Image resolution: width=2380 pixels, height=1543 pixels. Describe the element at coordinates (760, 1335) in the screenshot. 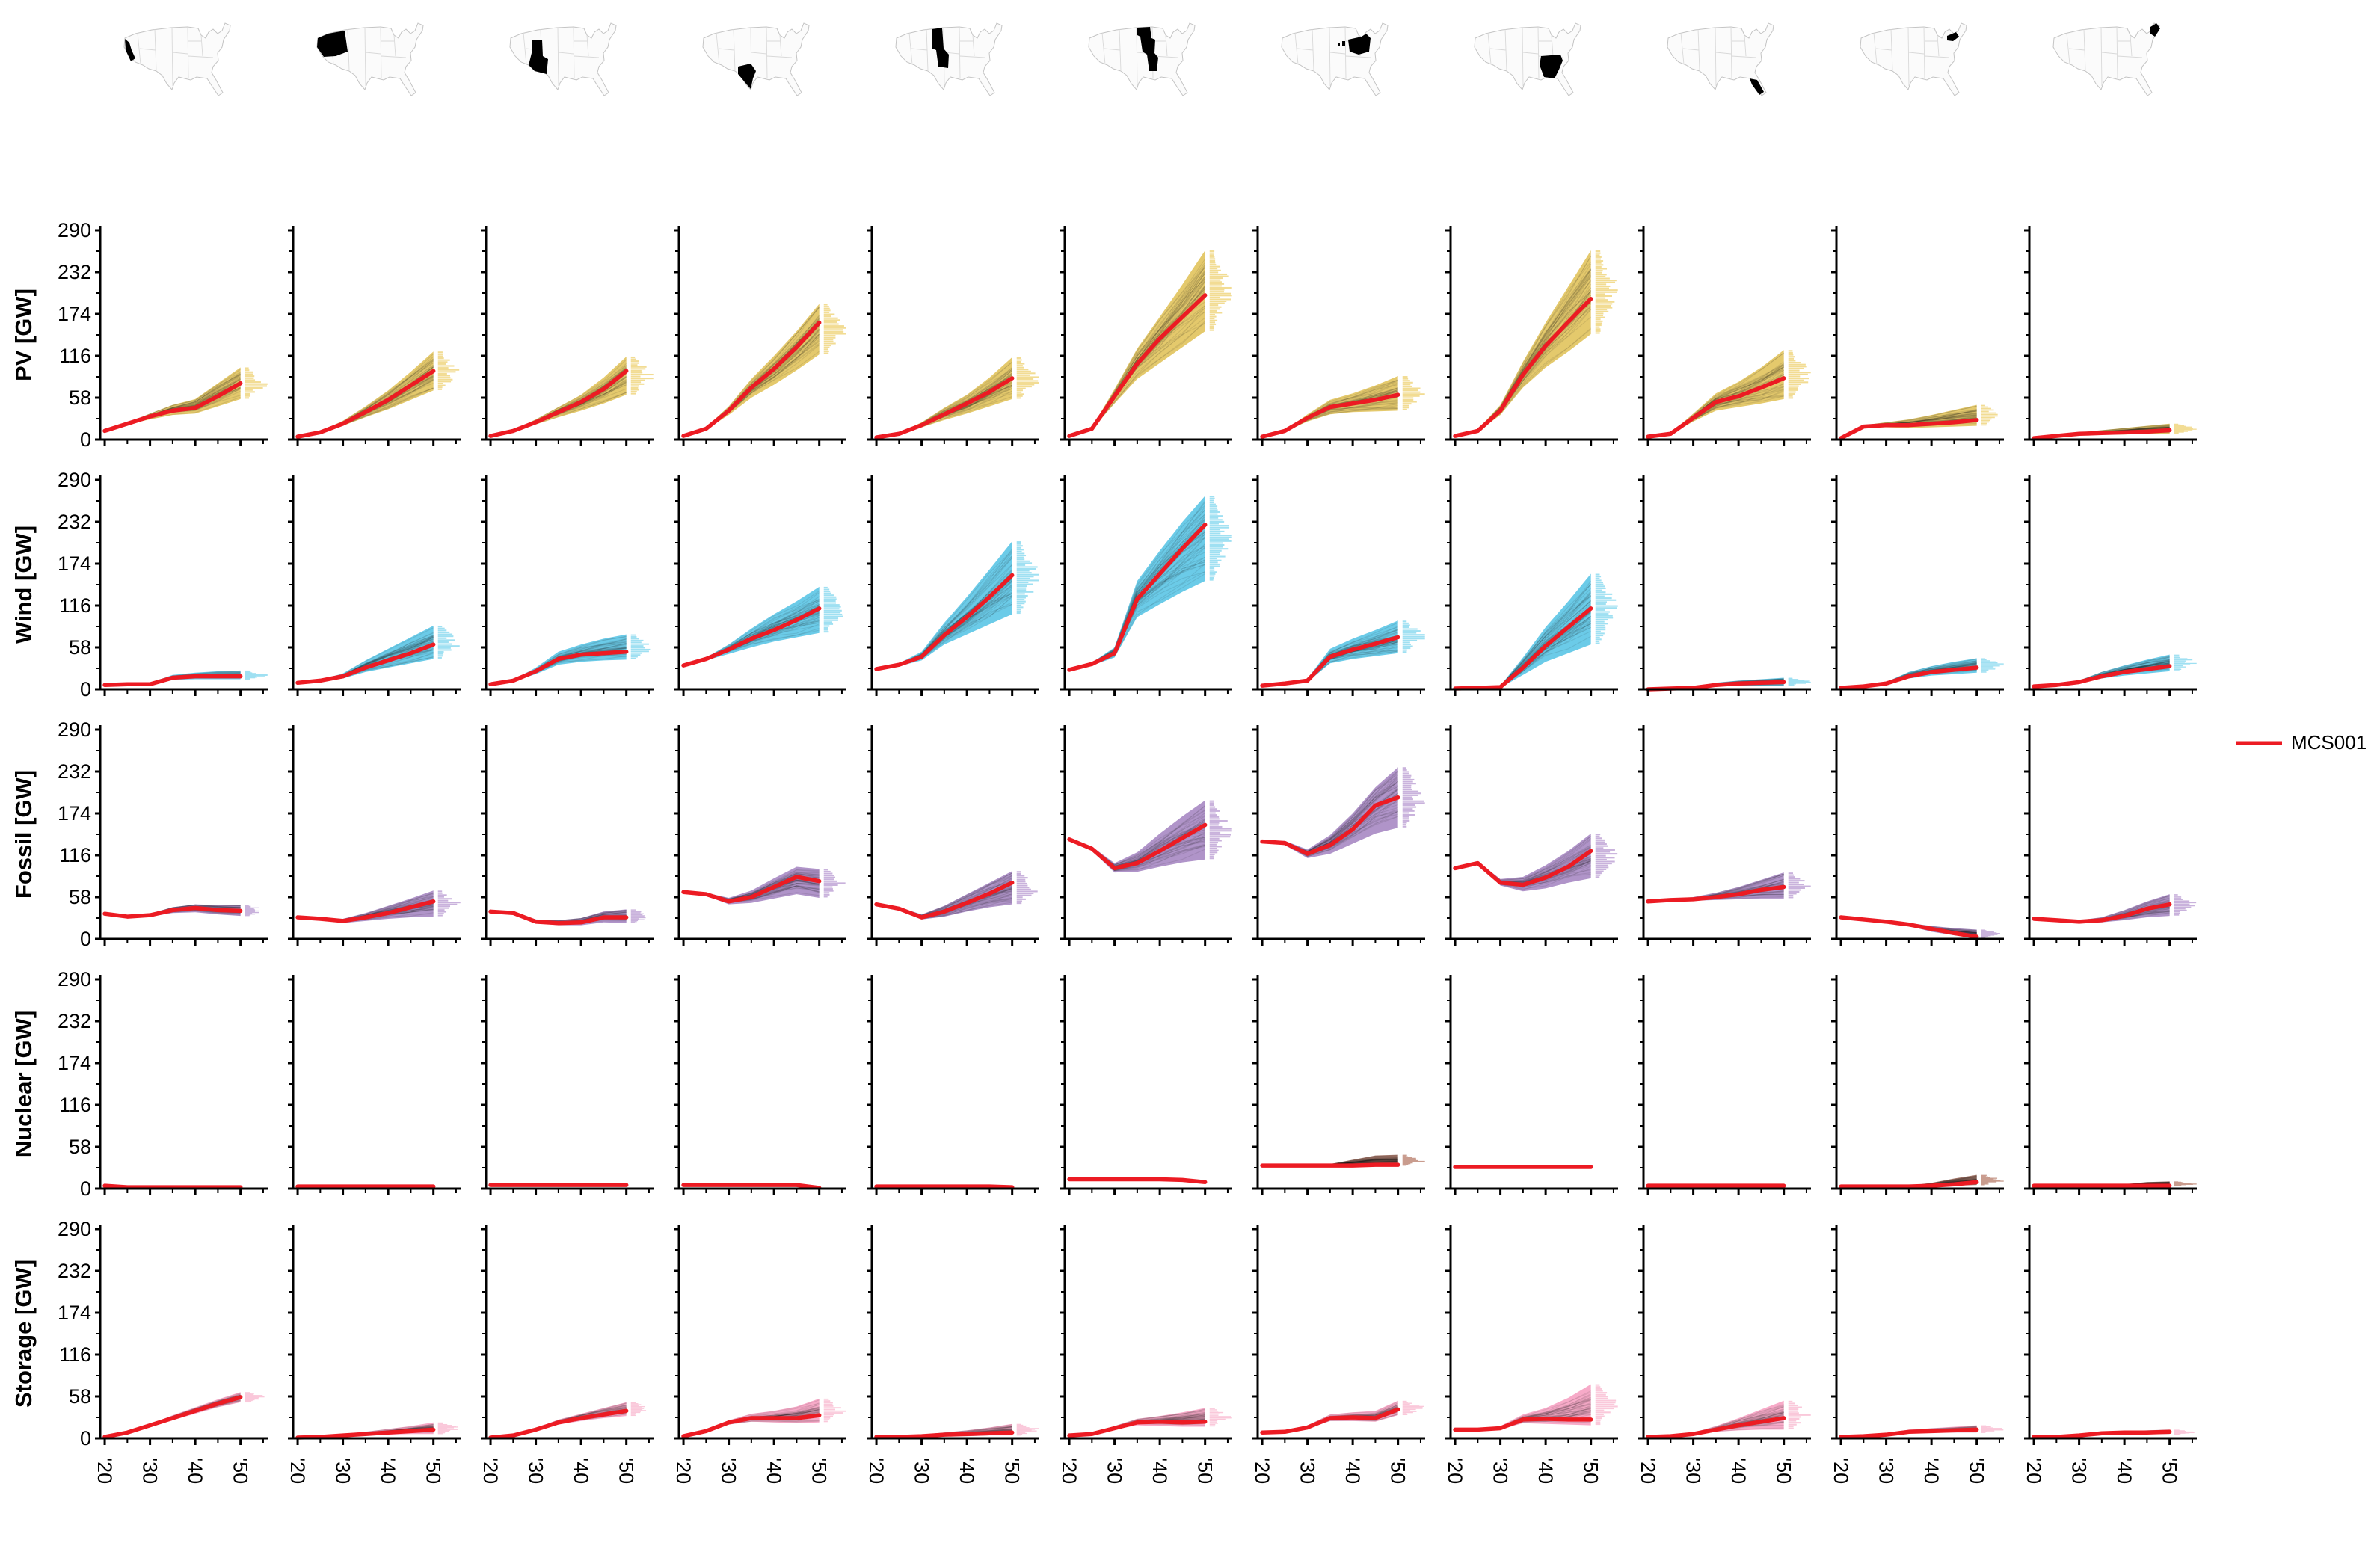

I see `subplot-storage-texas` at that location.